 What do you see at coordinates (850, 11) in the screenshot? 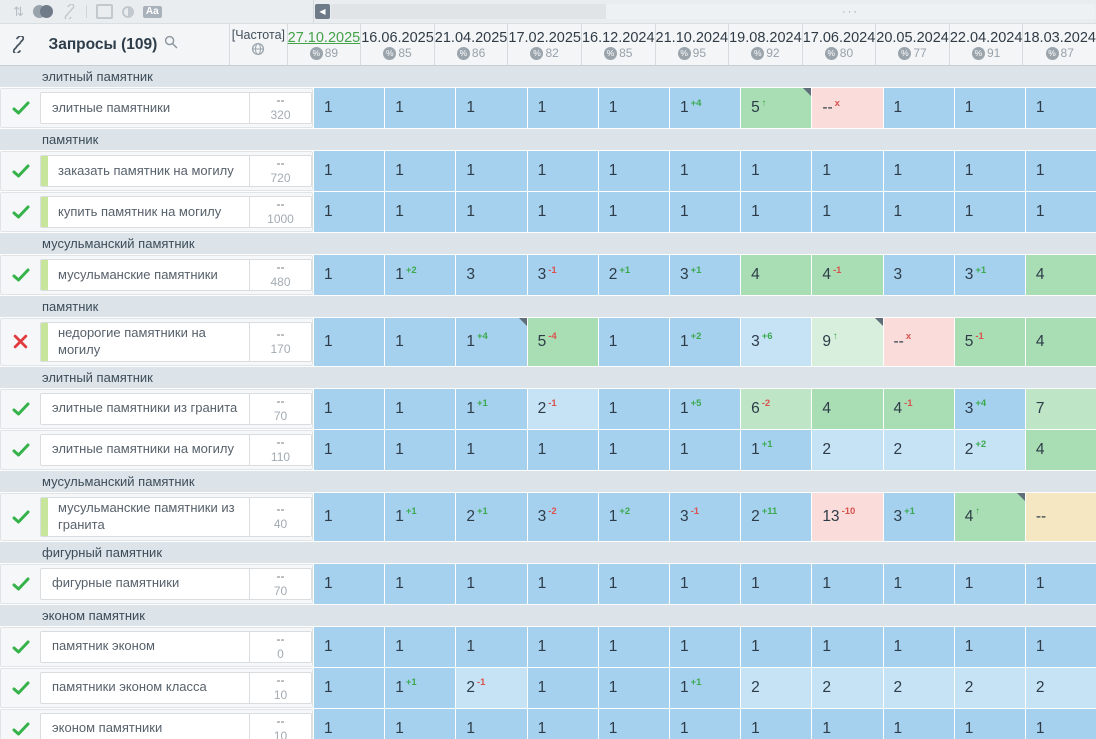
I see `scrollbar-thumb: ···` at bounding box center [850, 11].